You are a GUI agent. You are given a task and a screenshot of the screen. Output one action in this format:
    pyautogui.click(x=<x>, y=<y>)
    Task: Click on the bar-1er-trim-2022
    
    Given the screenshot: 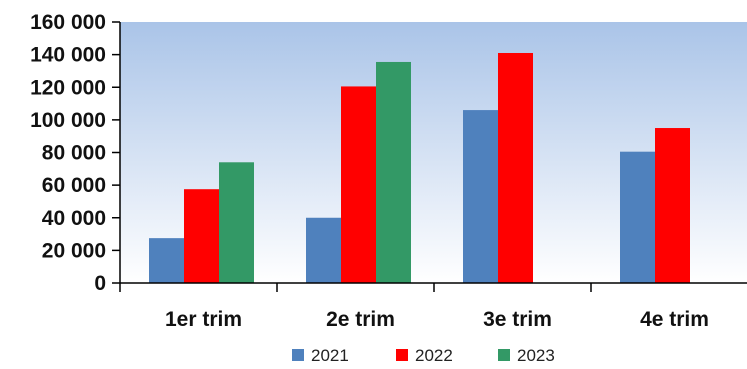 What is the action you would take?
    pyautogui.click(x=201, y=236)
    